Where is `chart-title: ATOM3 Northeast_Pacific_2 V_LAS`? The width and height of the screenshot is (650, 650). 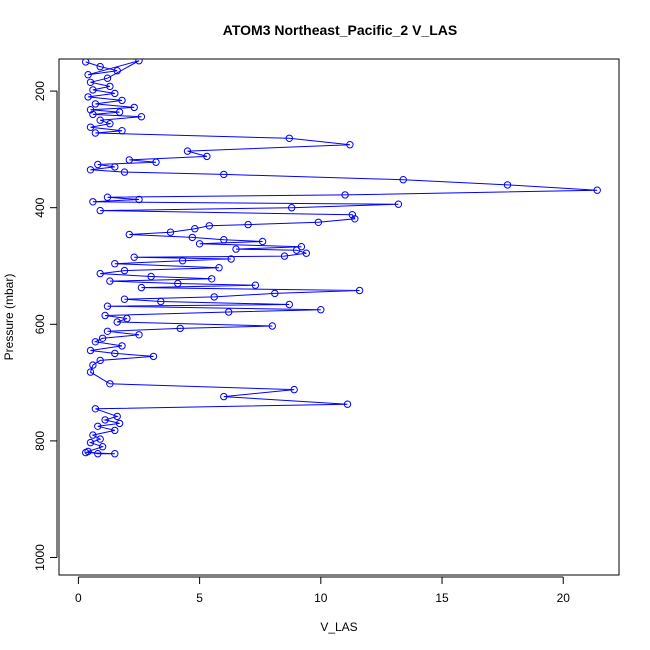 chart-title: ATOM3 Northeast_Pacific_2 V_LAS is located at coordinates (340, 30).